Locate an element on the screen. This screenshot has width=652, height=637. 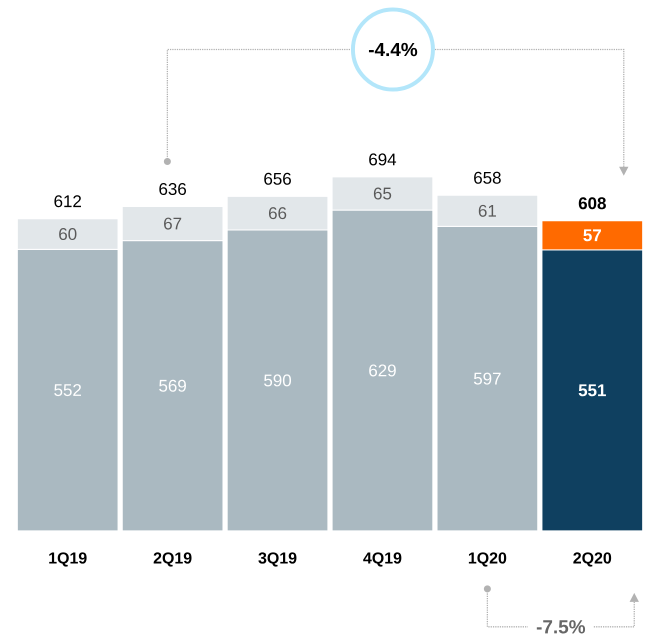
data-label: 57 is located at coordinates (592, 235).